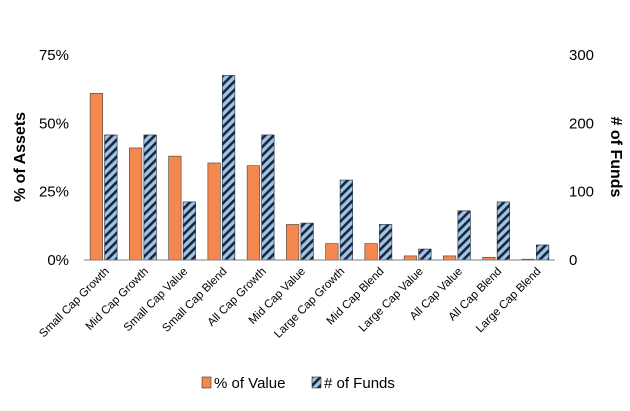  Describe the element at coordinates (581, 55) in the screenshot. I see `right-tick-label: 300` at that location.